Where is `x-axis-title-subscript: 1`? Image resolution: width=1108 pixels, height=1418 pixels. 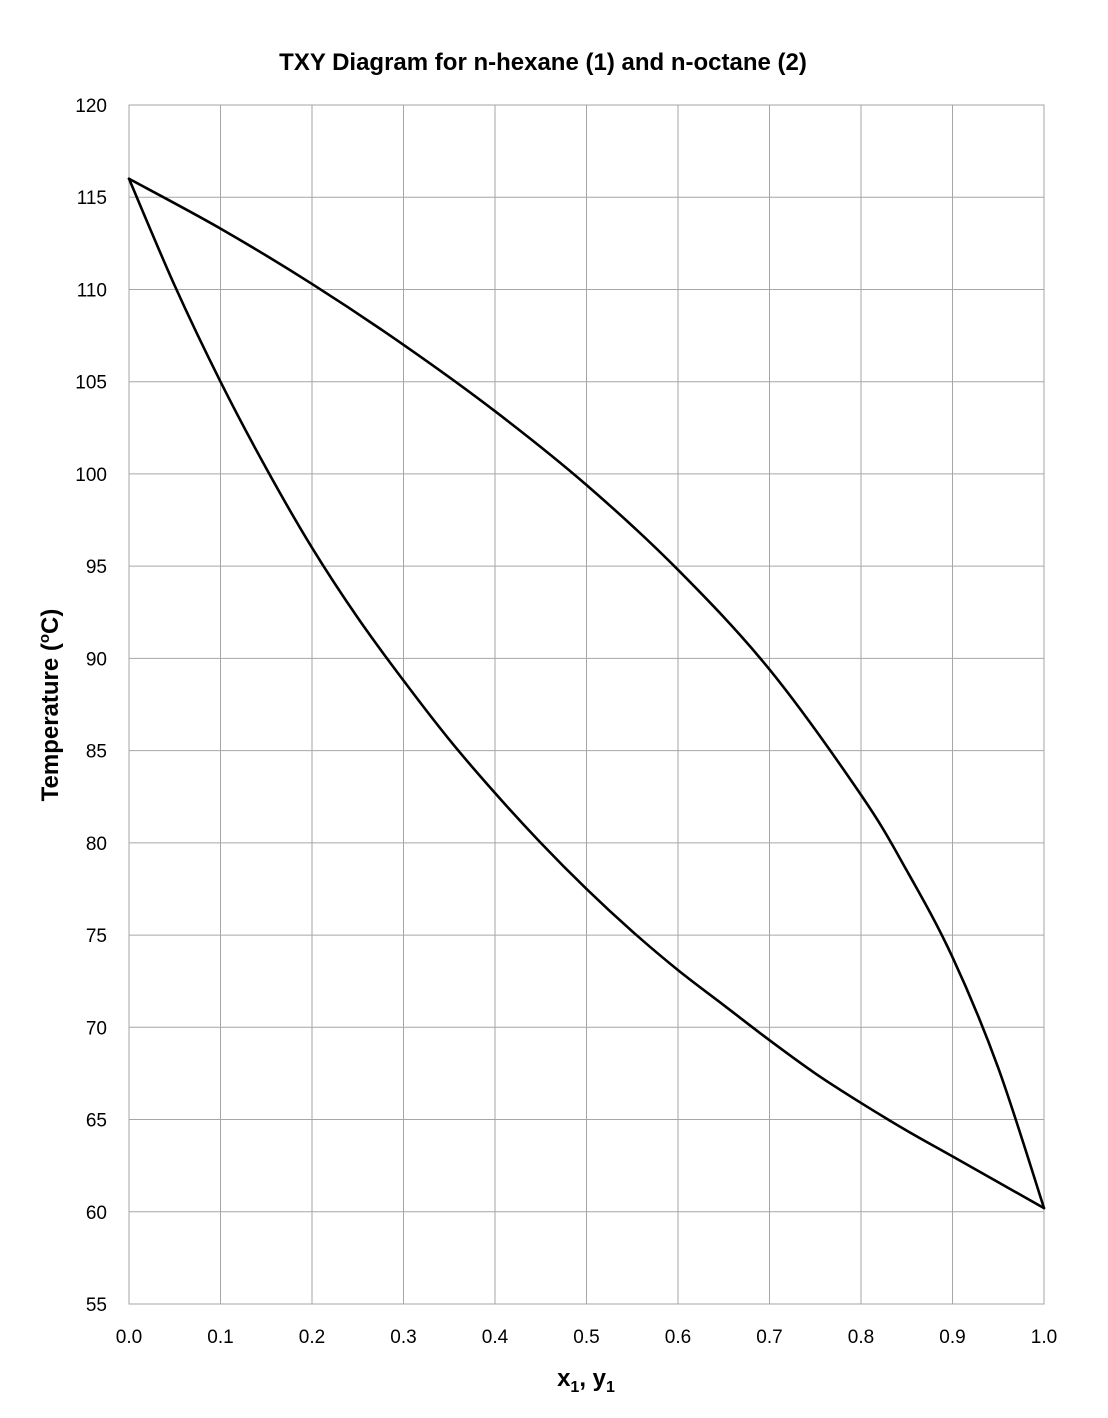 x-axis-title-subscript: 1 is located at coordinates (574, 1387).